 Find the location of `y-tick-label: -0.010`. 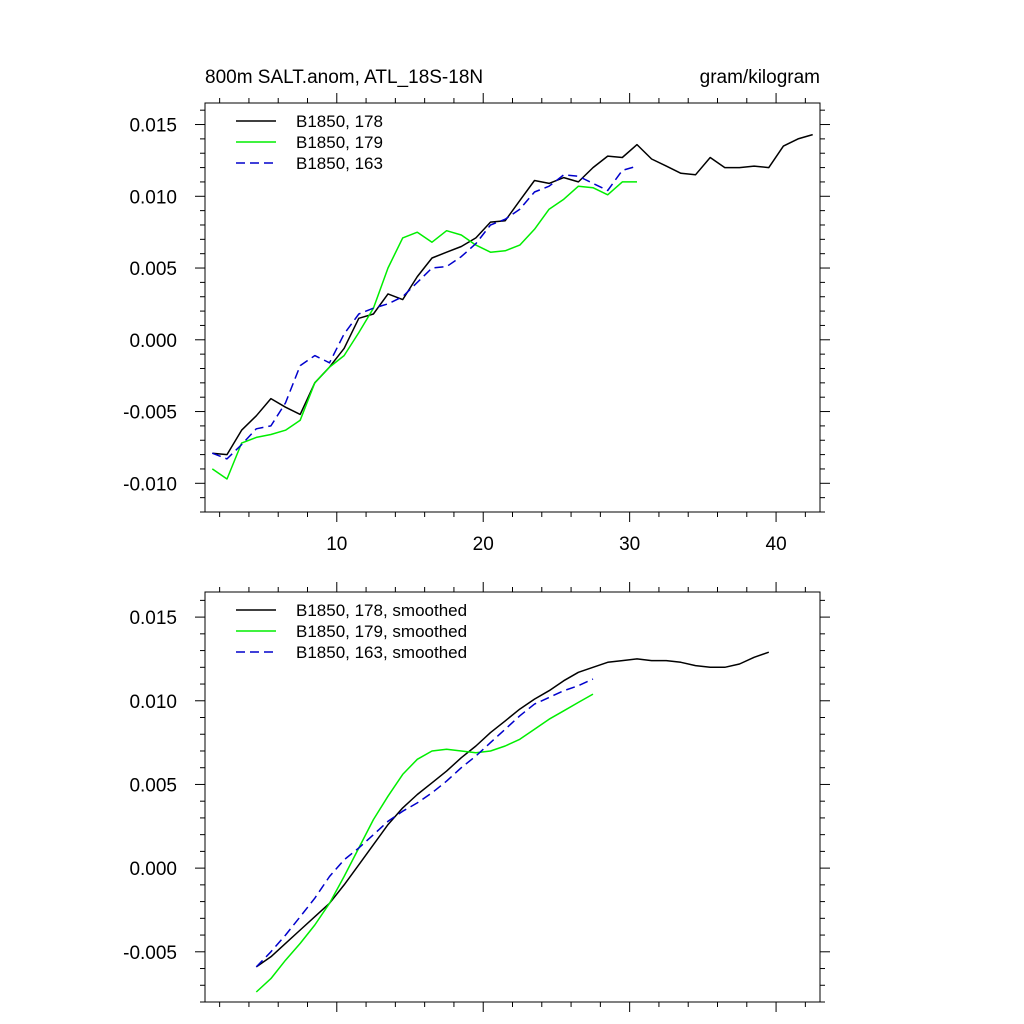

y-tick-label: -0.010 is located at coordinates (150, 484).